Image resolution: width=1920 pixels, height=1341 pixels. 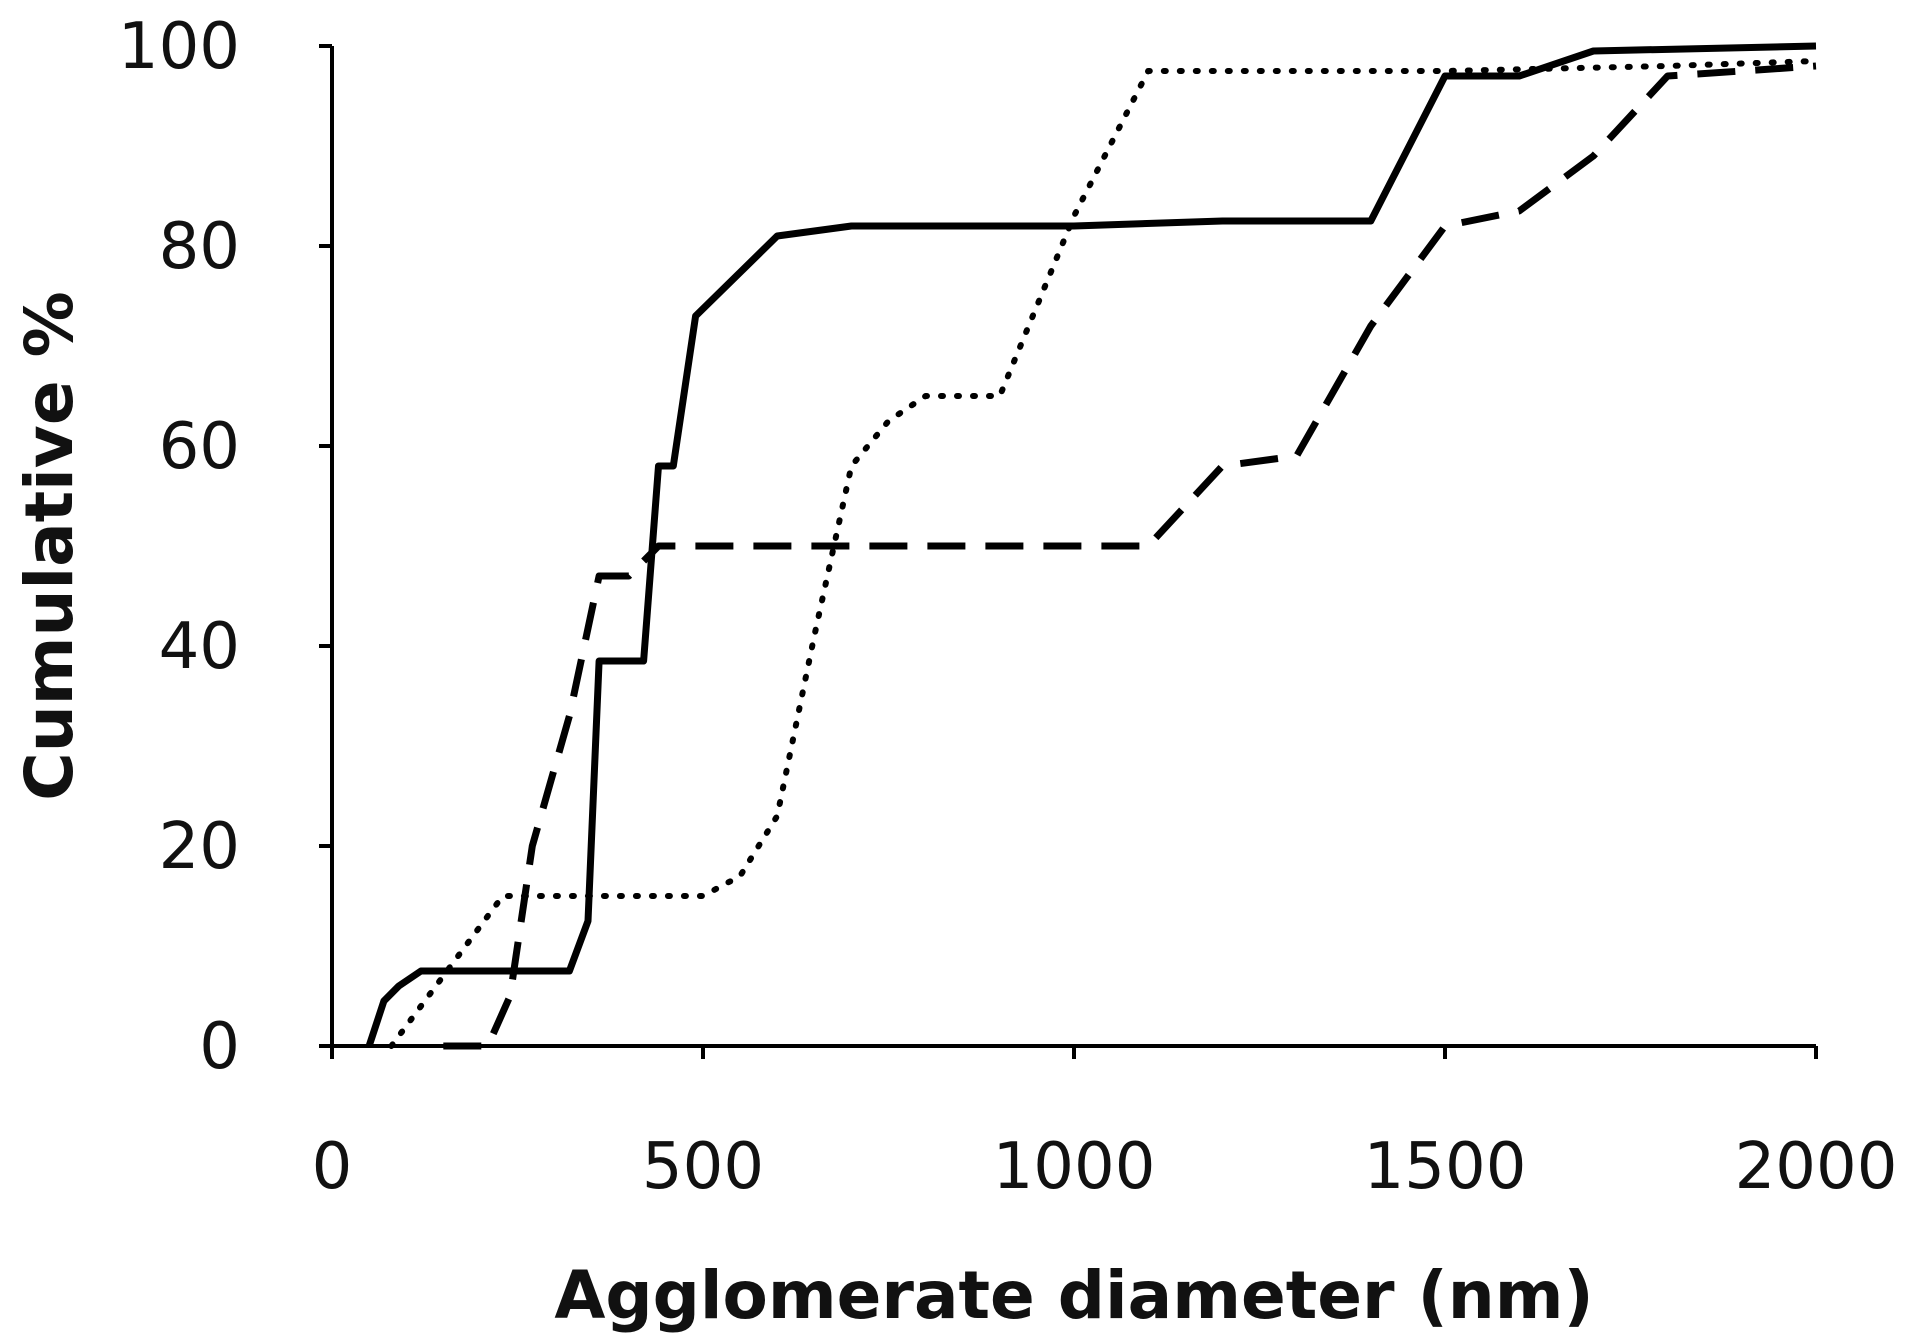 I want to click on y-tick-label: 40, so click(x=199, y=647).